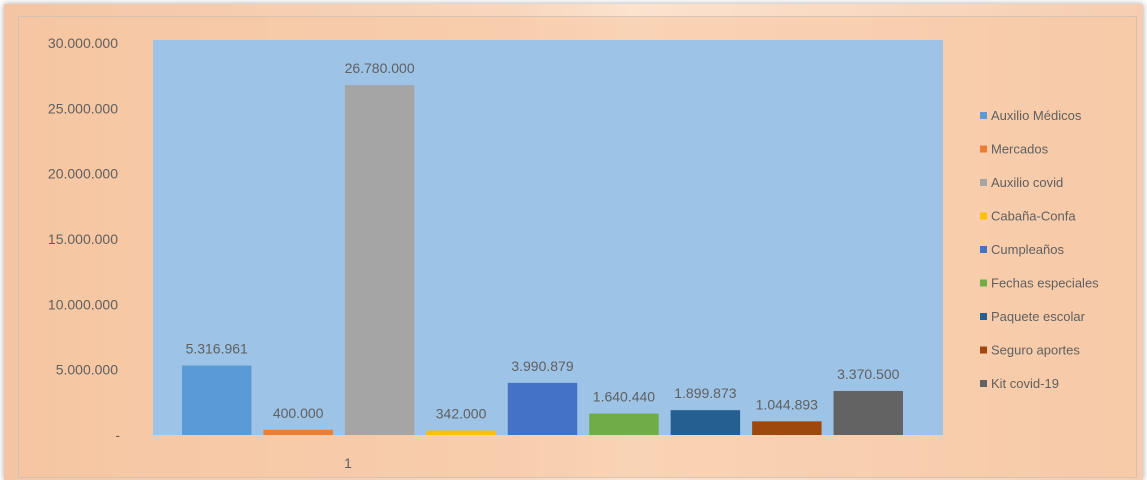  Describe the element at coordinates (83, 174) in the screenshot. I see `y-tick-label: 20.000.000` at that location.